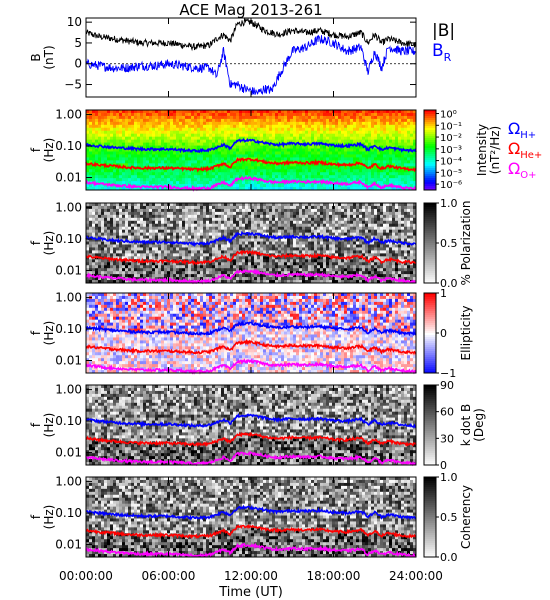 The image size is (550, 600). What do you see at coordinates (451, 138) in the screenshot?
I see `colorbar-tick-label: 10⁻²` at bounding box center [451, 138].